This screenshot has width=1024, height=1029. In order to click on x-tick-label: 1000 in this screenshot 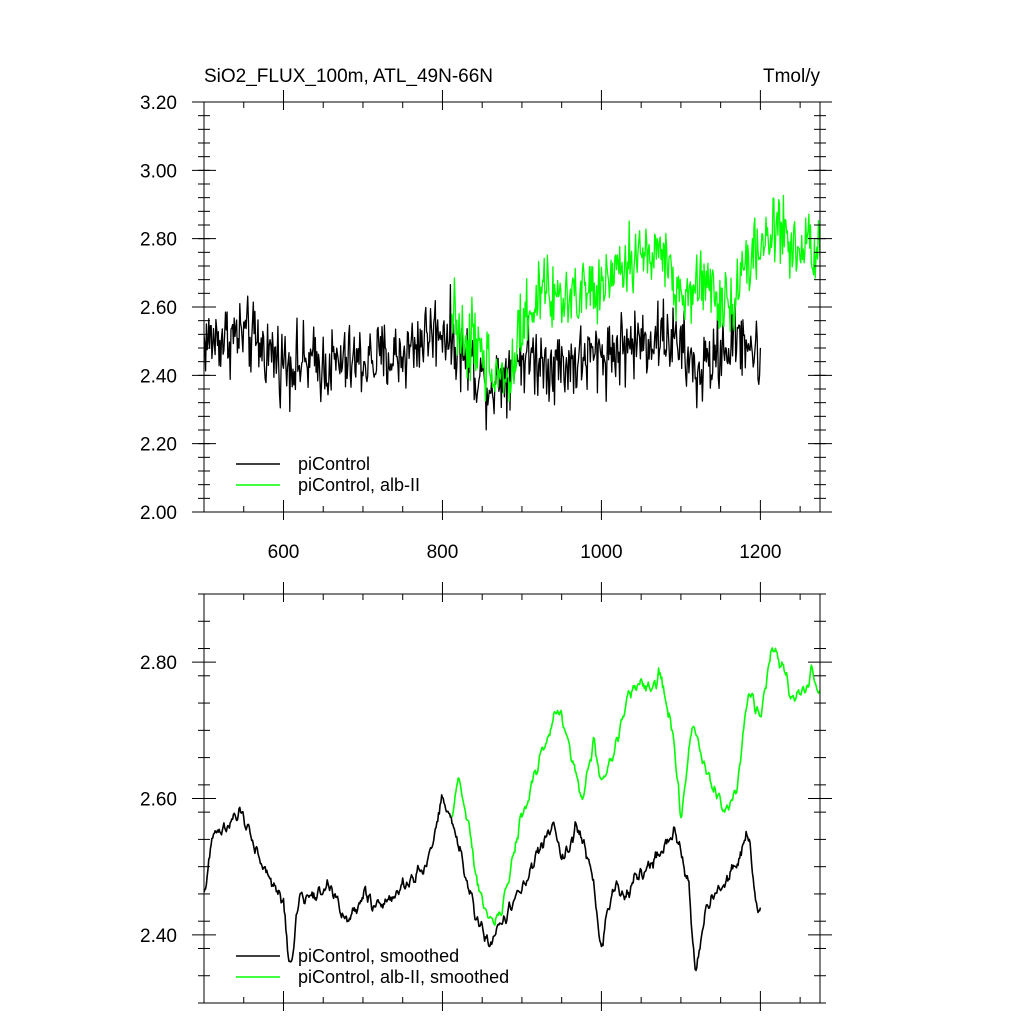, I will do `click(601, 552)`.